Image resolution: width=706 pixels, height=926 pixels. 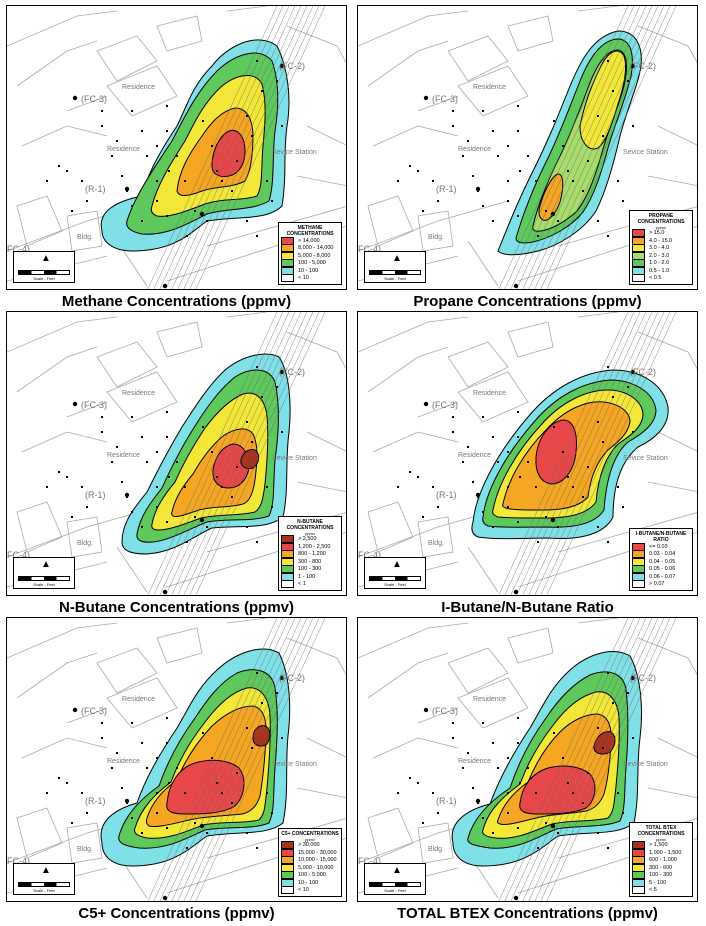 I want to click on legend-unit: ppmv, so click(x=310, y=839).